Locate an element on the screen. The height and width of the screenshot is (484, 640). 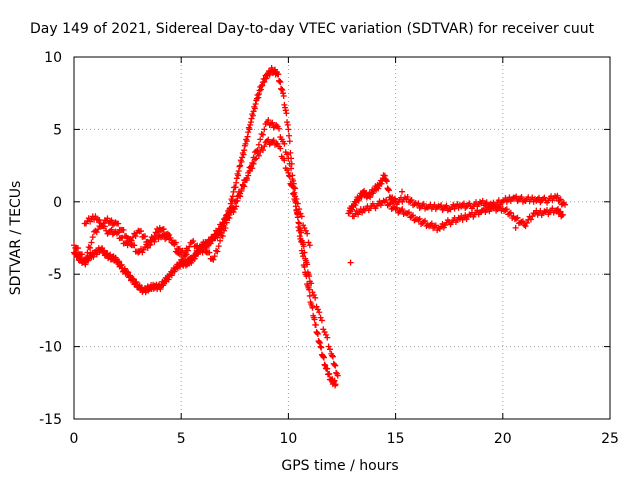
x-tick-label: 10 is located at coordinates (288, 439).